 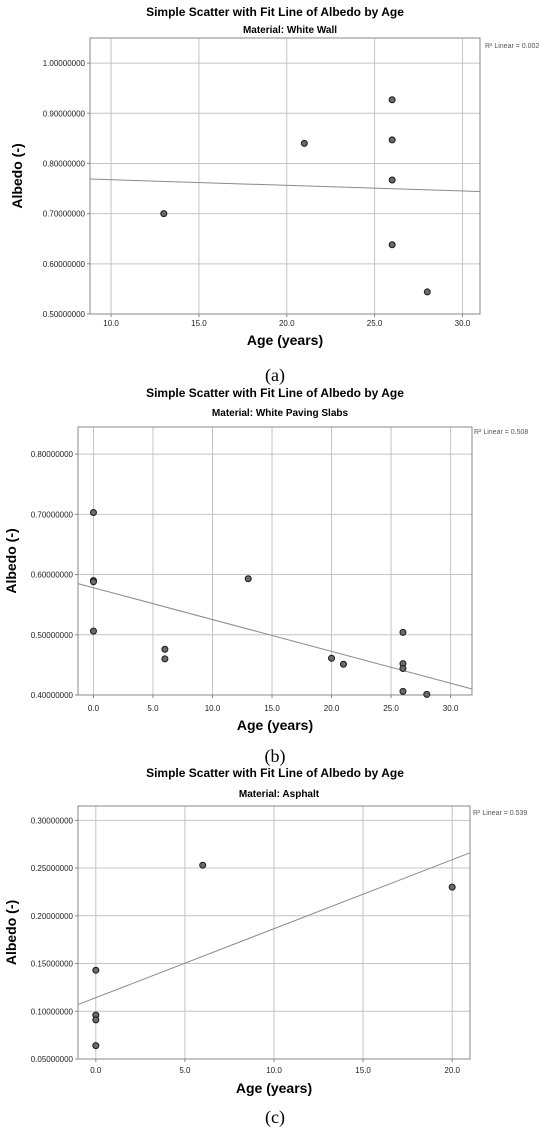 What do you see at coordinates (64, 113) in the screenshot?
I see `y-tick-label: 0.90000000` at bounding box center [64, 113].